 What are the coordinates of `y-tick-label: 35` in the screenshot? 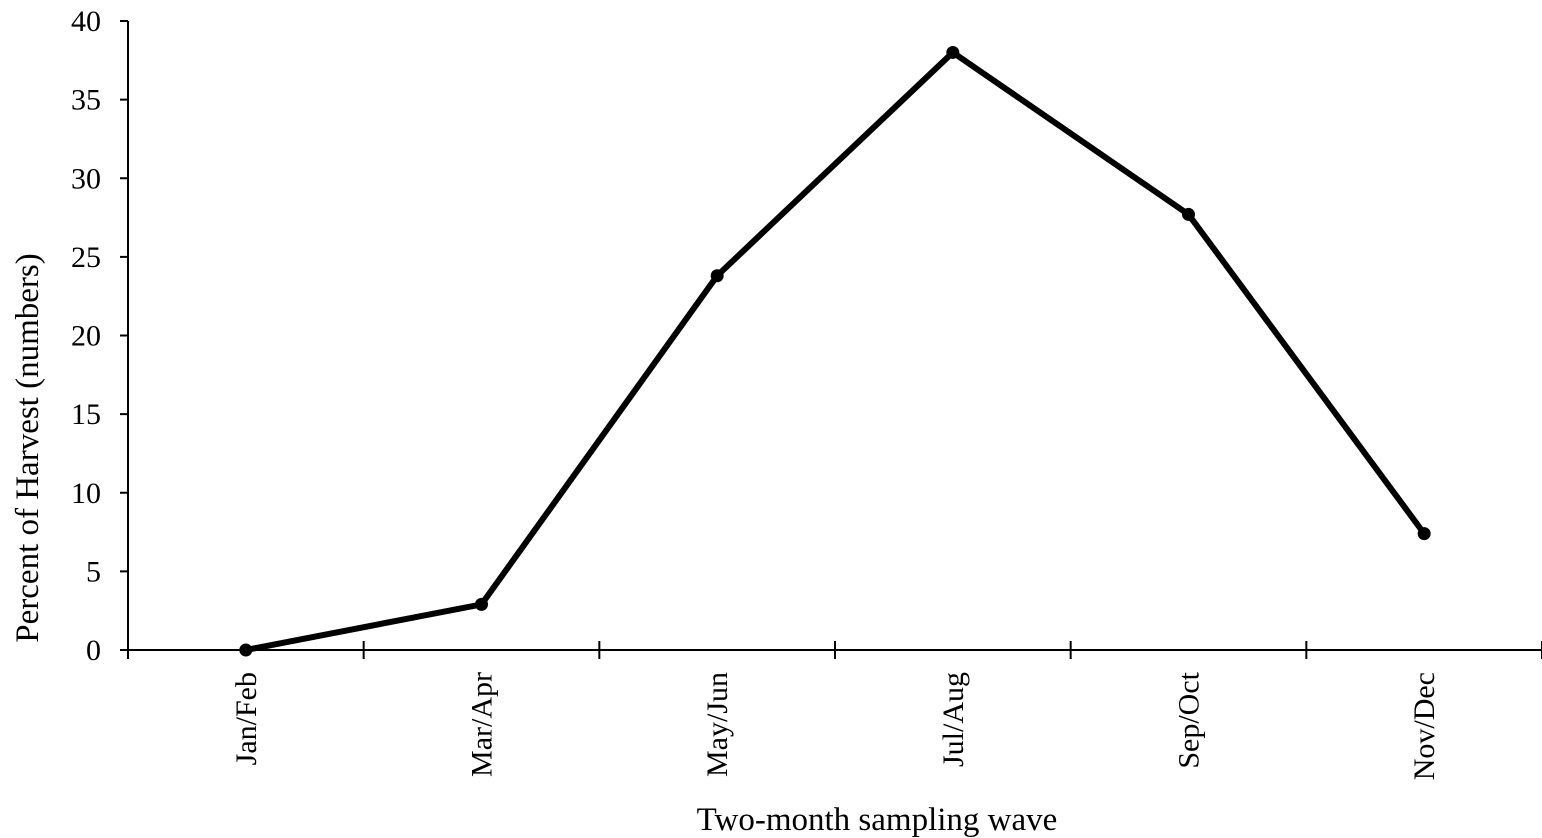 It's located at (86, 100).